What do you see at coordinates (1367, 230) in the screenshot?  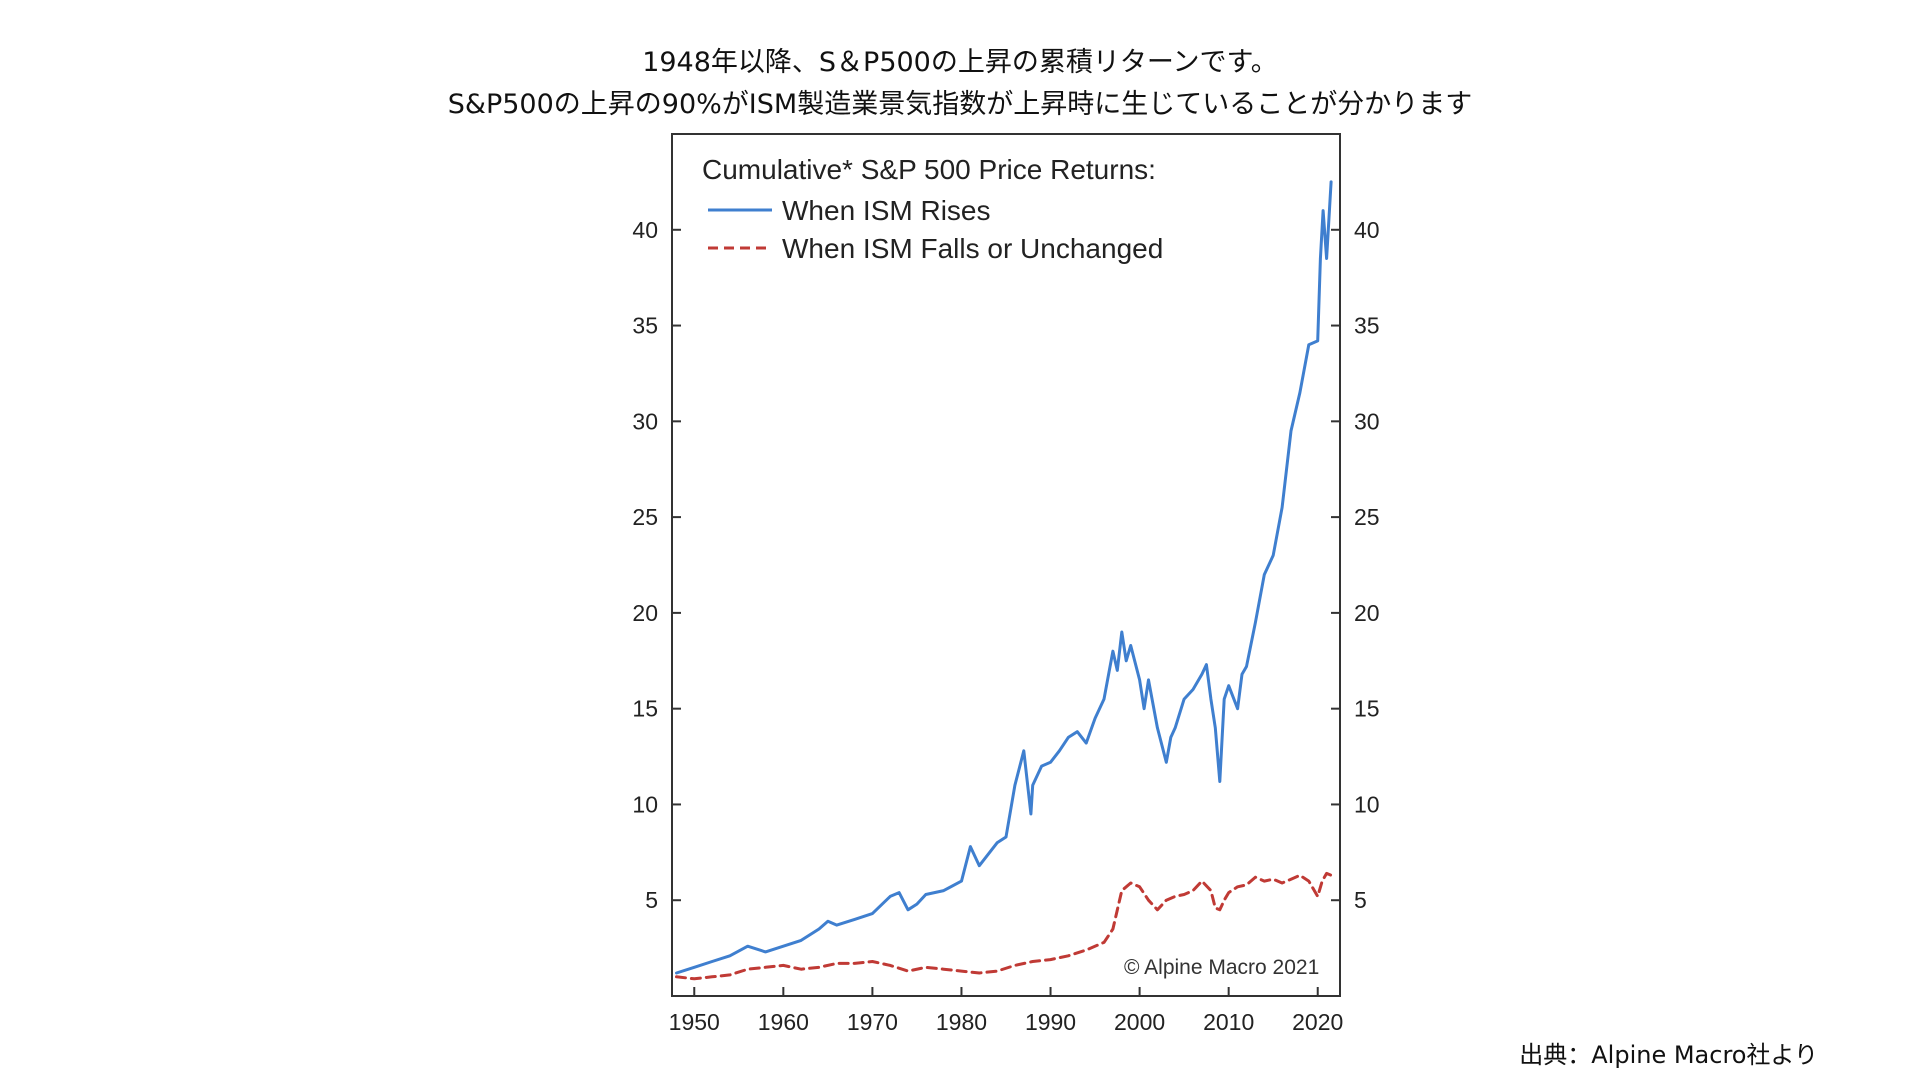 I see `y-tick-label-right: 40` at bounding box center [1367, 230].